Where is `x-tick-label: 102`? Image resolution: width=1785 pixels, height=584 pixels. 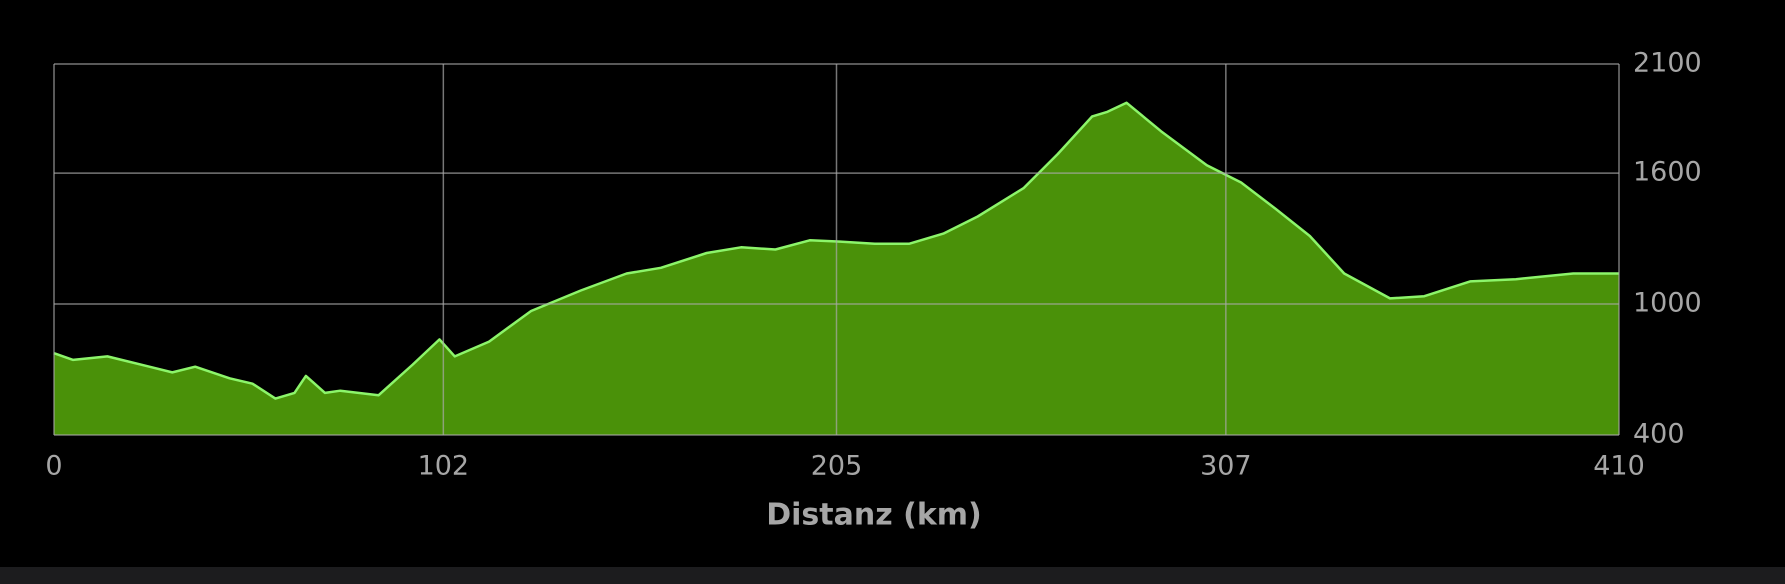 x-tick-label: 102 is located at coordinates (444, 466).